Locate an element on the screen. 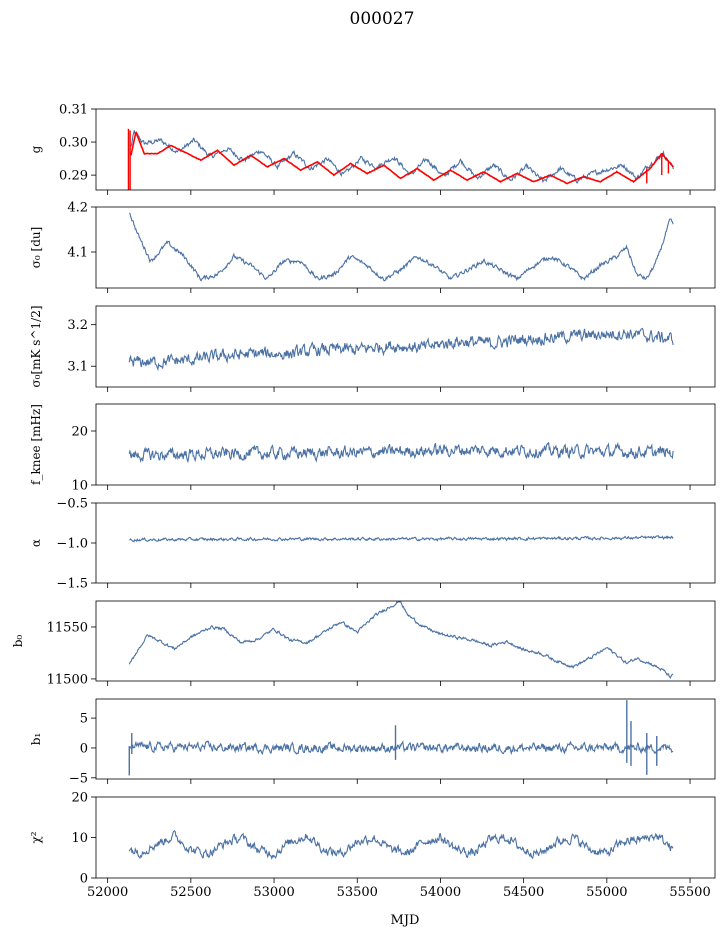 The image size is (725, 936). x-tick-label-6: 55000 is located at coordinates (606, 892).